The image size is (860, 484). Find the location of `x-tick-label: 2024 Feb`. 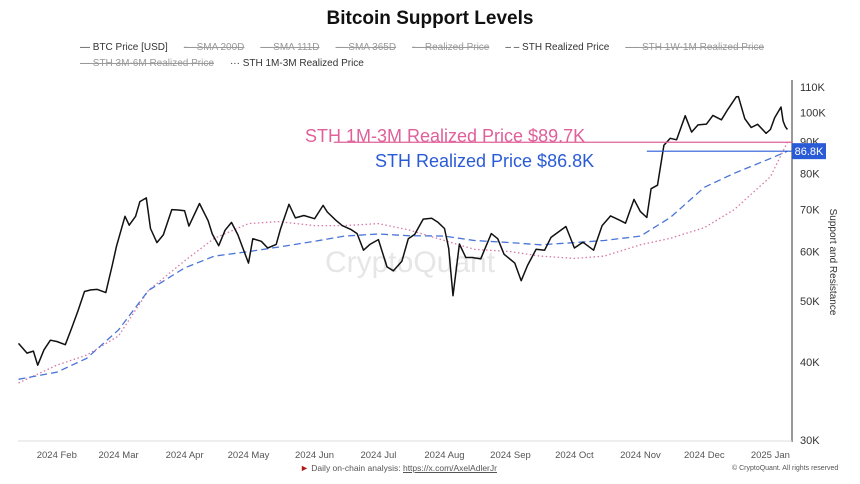

x-tick-label: 2024 Feb is located at coordinates (57, 455).